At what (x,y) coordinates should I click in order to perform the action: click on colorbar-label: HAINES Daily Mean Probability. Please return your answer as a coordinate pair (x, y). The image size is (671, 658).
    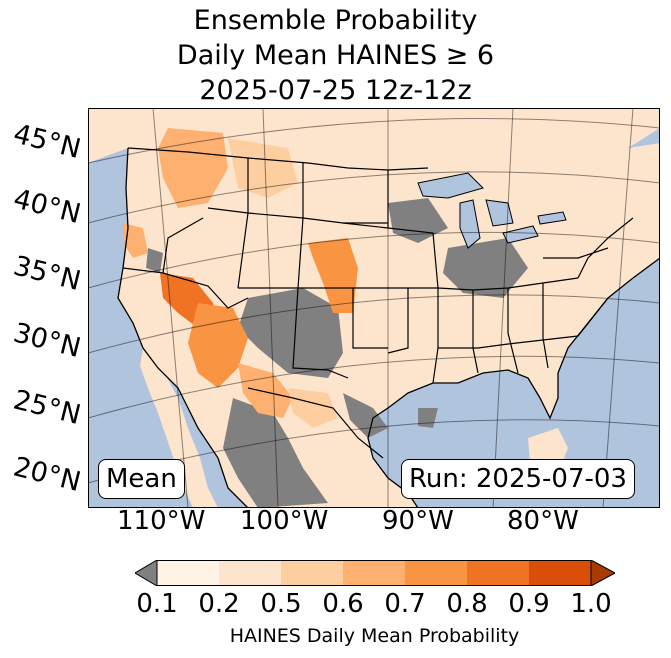
    Looking at the image, I should click on (374, 636).